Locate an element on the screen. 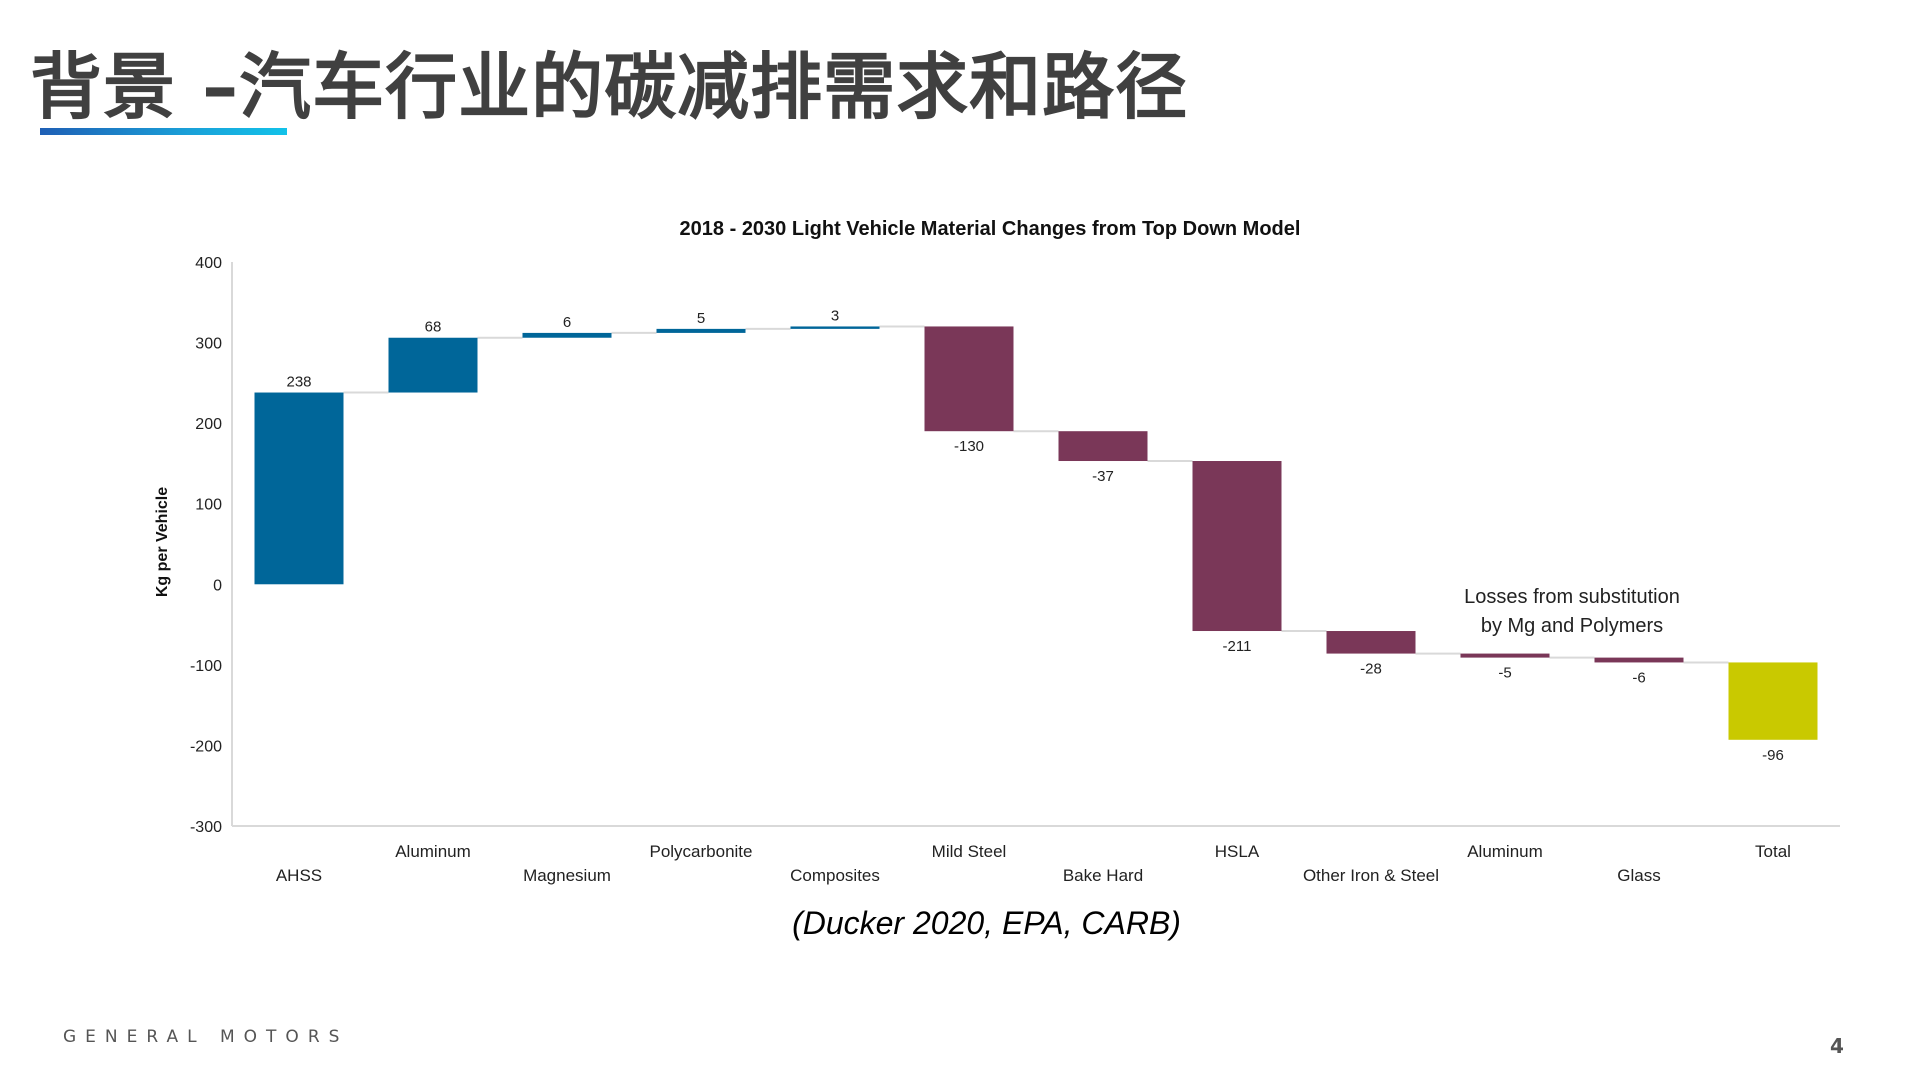 This screenshot has width=1920, height=1080. category-label: Other Iron & Steel is located at coordinates (1371, 875).